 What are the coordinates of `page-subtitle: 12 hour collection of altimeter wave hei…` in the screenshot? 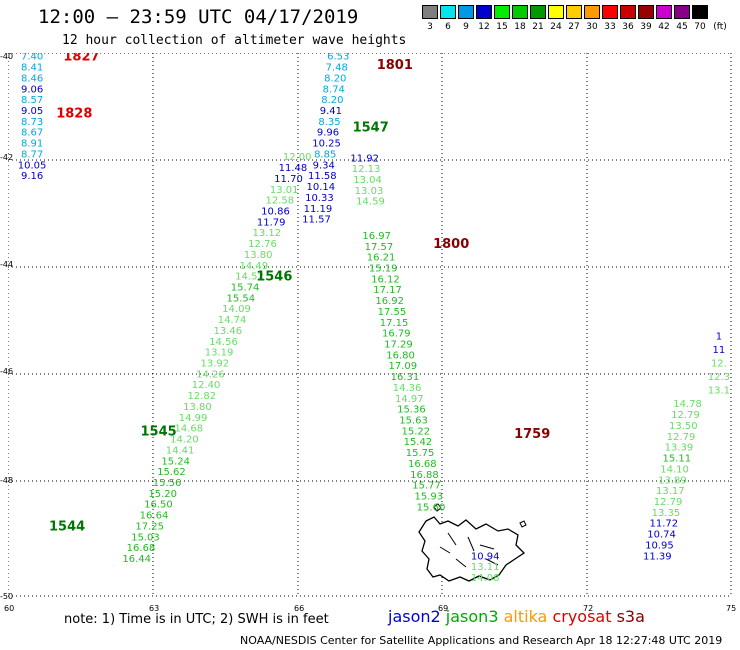 It's located at (234, 40).